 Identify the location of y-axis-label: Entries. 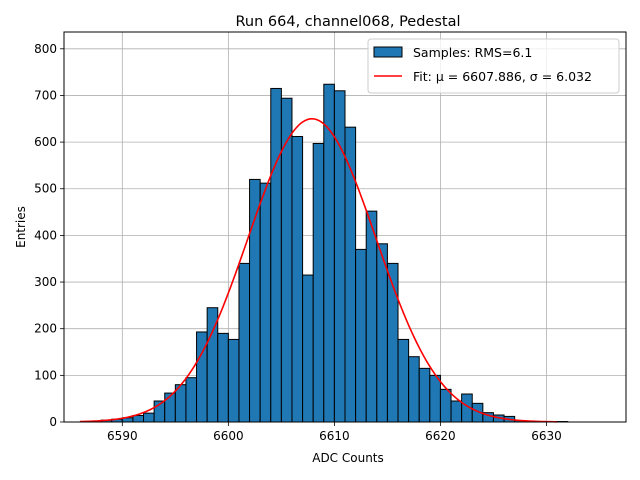
(21, 227).